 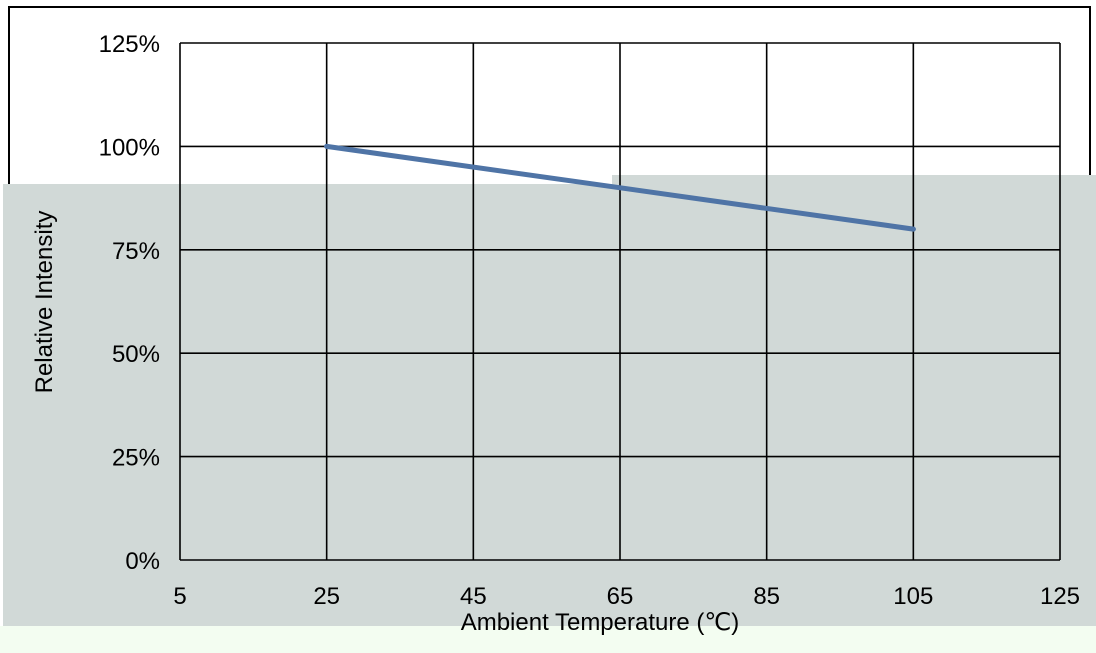 I want to click on y-tick-label: 100%, so click(x=129, y=147).